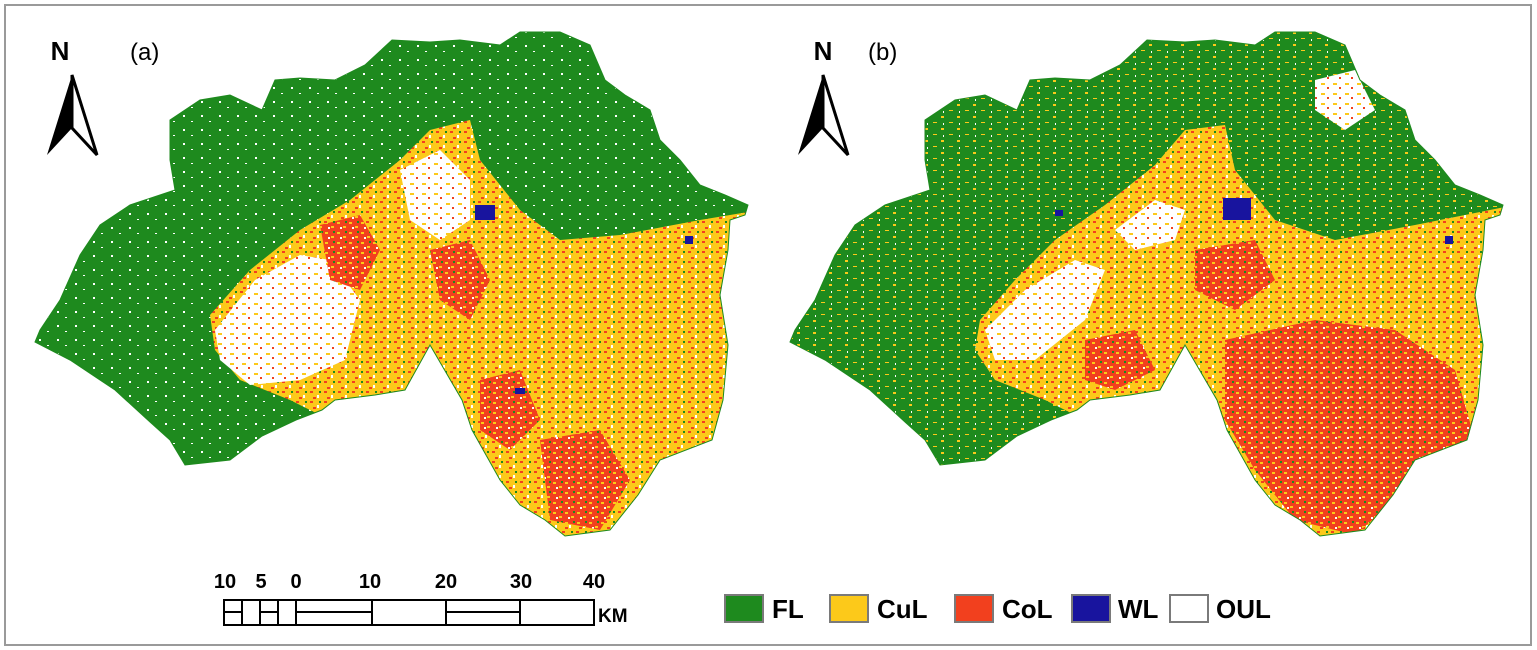 Image resolution: width=1537 pixels, height=650 pixels. Describe the element at coordinates (788, 609) in the screenshot. I see `legend-label: FL` at that location.